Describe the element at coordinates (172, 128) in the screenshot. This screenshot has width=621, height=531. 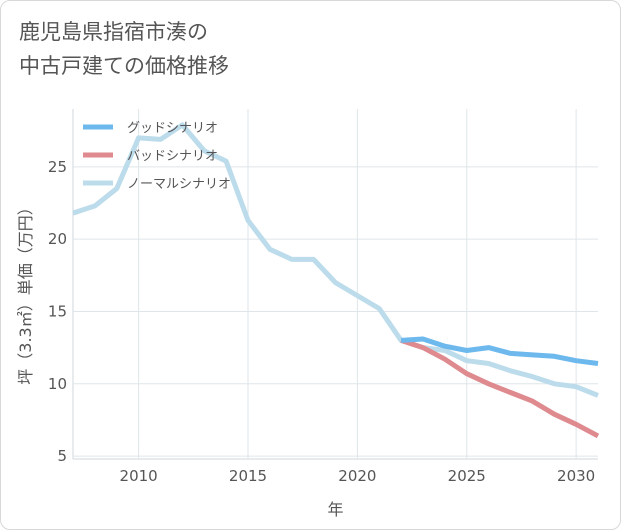
I see `legend-label-0: グッドシナリオ` at that location.